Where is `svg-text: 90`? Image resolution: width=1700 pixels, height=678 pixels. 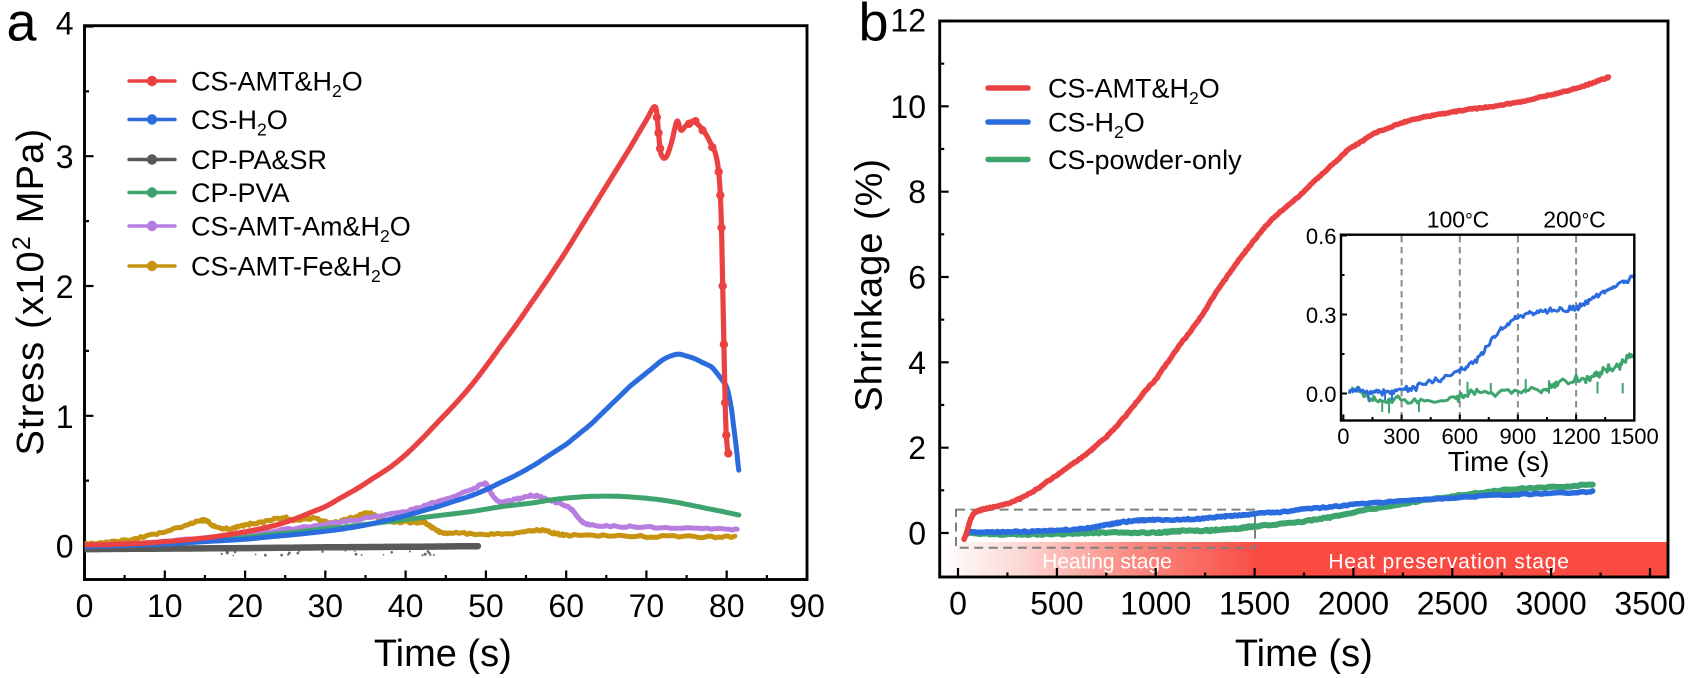
svg-text: 90 is located at coordinates (807, 606).